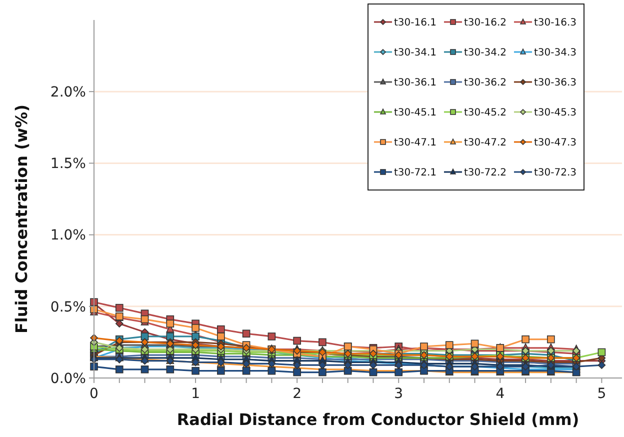 The image size is (624, 437). What do you see at coordinates (555, 23) in the screenshot?
I see `legend-label: t30-16.3` at bounding box center [555, 23].